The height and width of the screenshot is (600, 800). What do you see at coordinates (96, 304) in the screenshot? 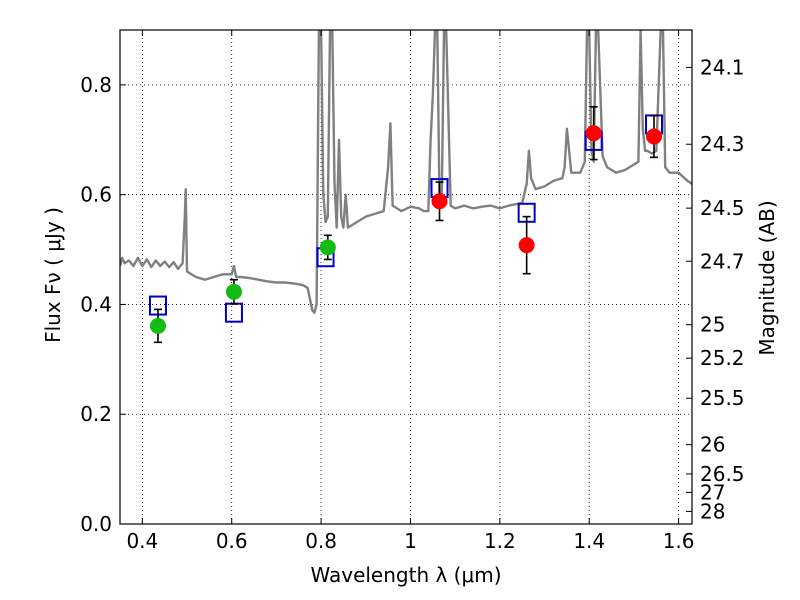
I see `y-tick-label: 0.4` at bounding box center [96, 304].